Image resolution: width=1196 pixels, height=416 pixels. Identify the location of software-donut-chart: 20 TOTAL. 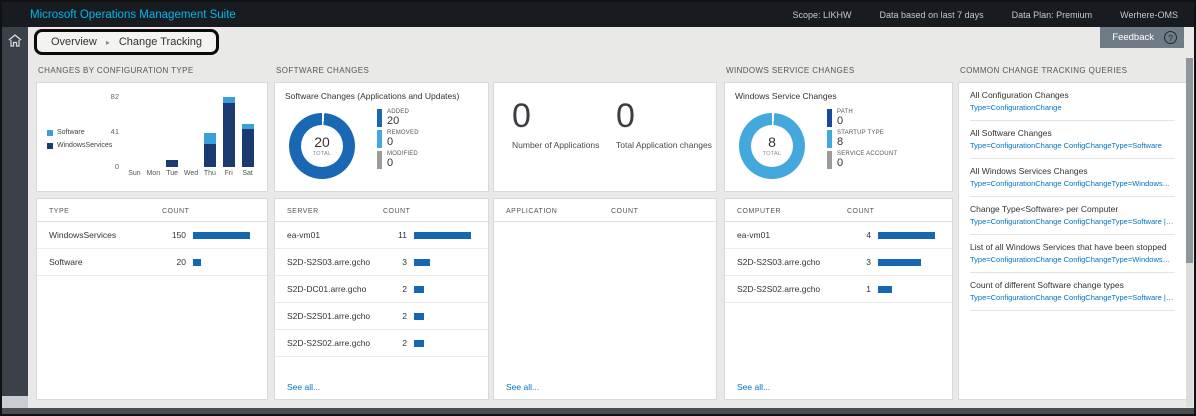
(322, 146).